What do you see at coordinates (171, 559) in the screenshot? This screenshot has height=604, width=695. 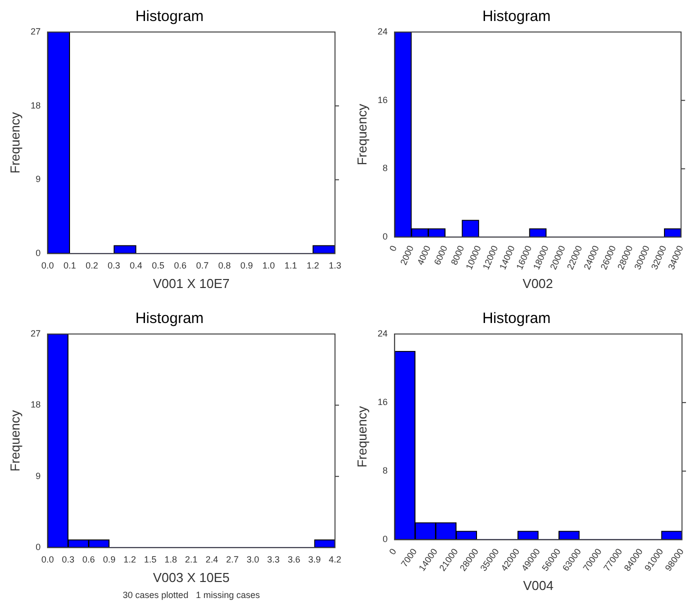 I see `x-tick-label: 1.8` at bounding box center [171, 559].